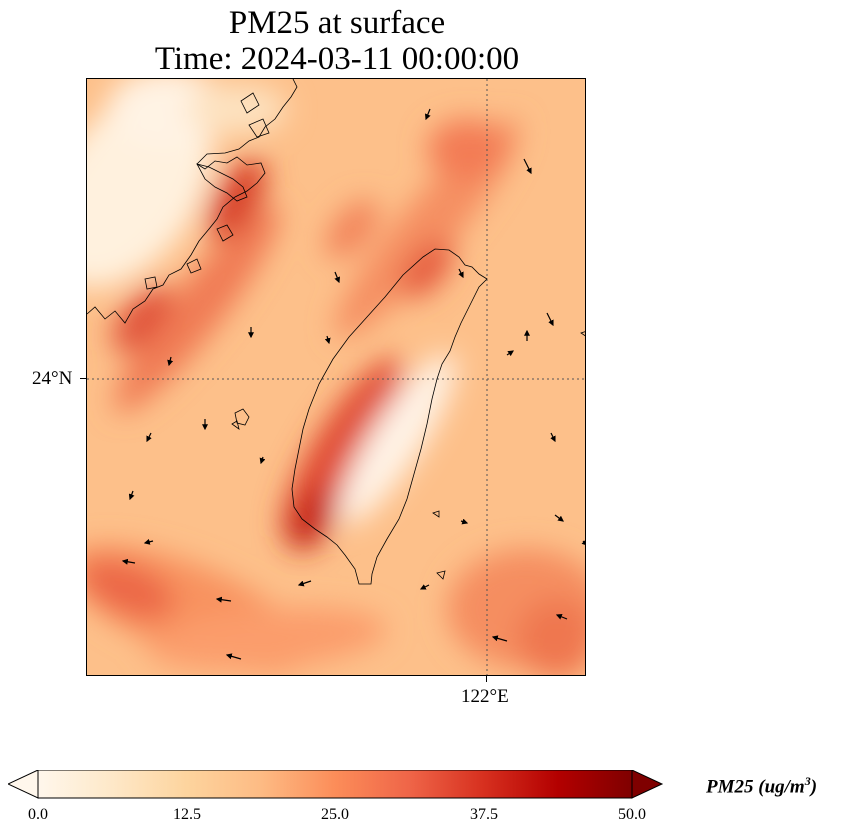 This screenshot has width=843, height=836. Describe the element at coordinates (337, 23) in the screenshot. I see `map-title: PM25 at surface` at that location.